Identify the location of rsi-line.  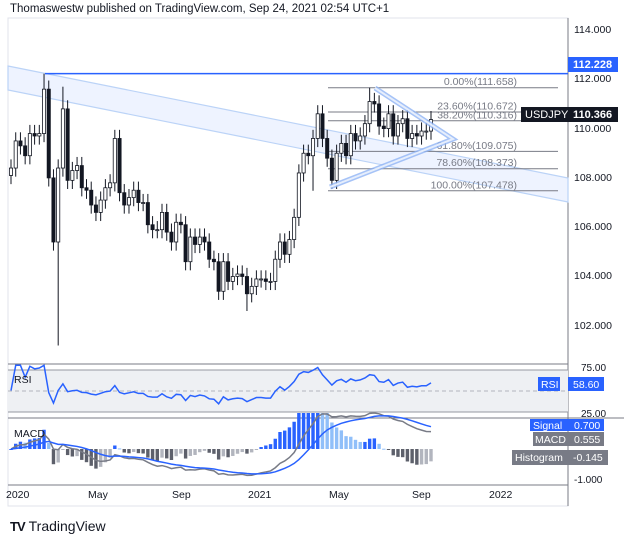
(221, 384).